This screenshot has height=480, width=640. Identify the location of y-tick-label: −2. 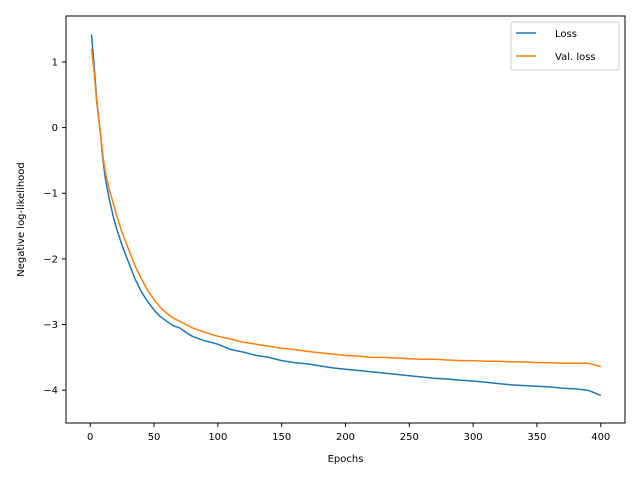
(50, 259).